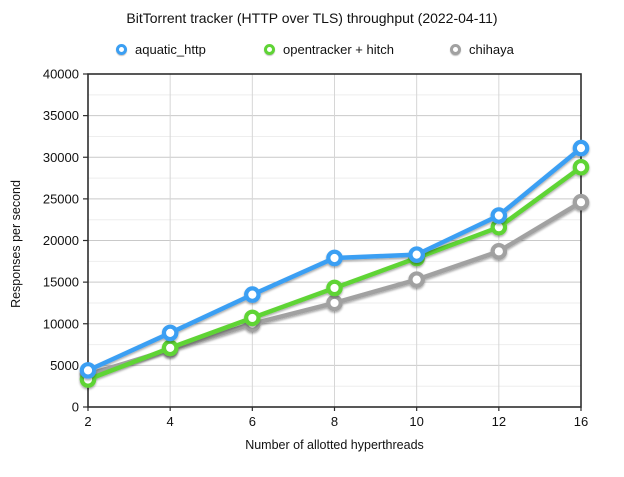 The width and height of the screenshot is (624, 477). I want to click on legend-label-chihaya: chihaya, so click(491, 49).